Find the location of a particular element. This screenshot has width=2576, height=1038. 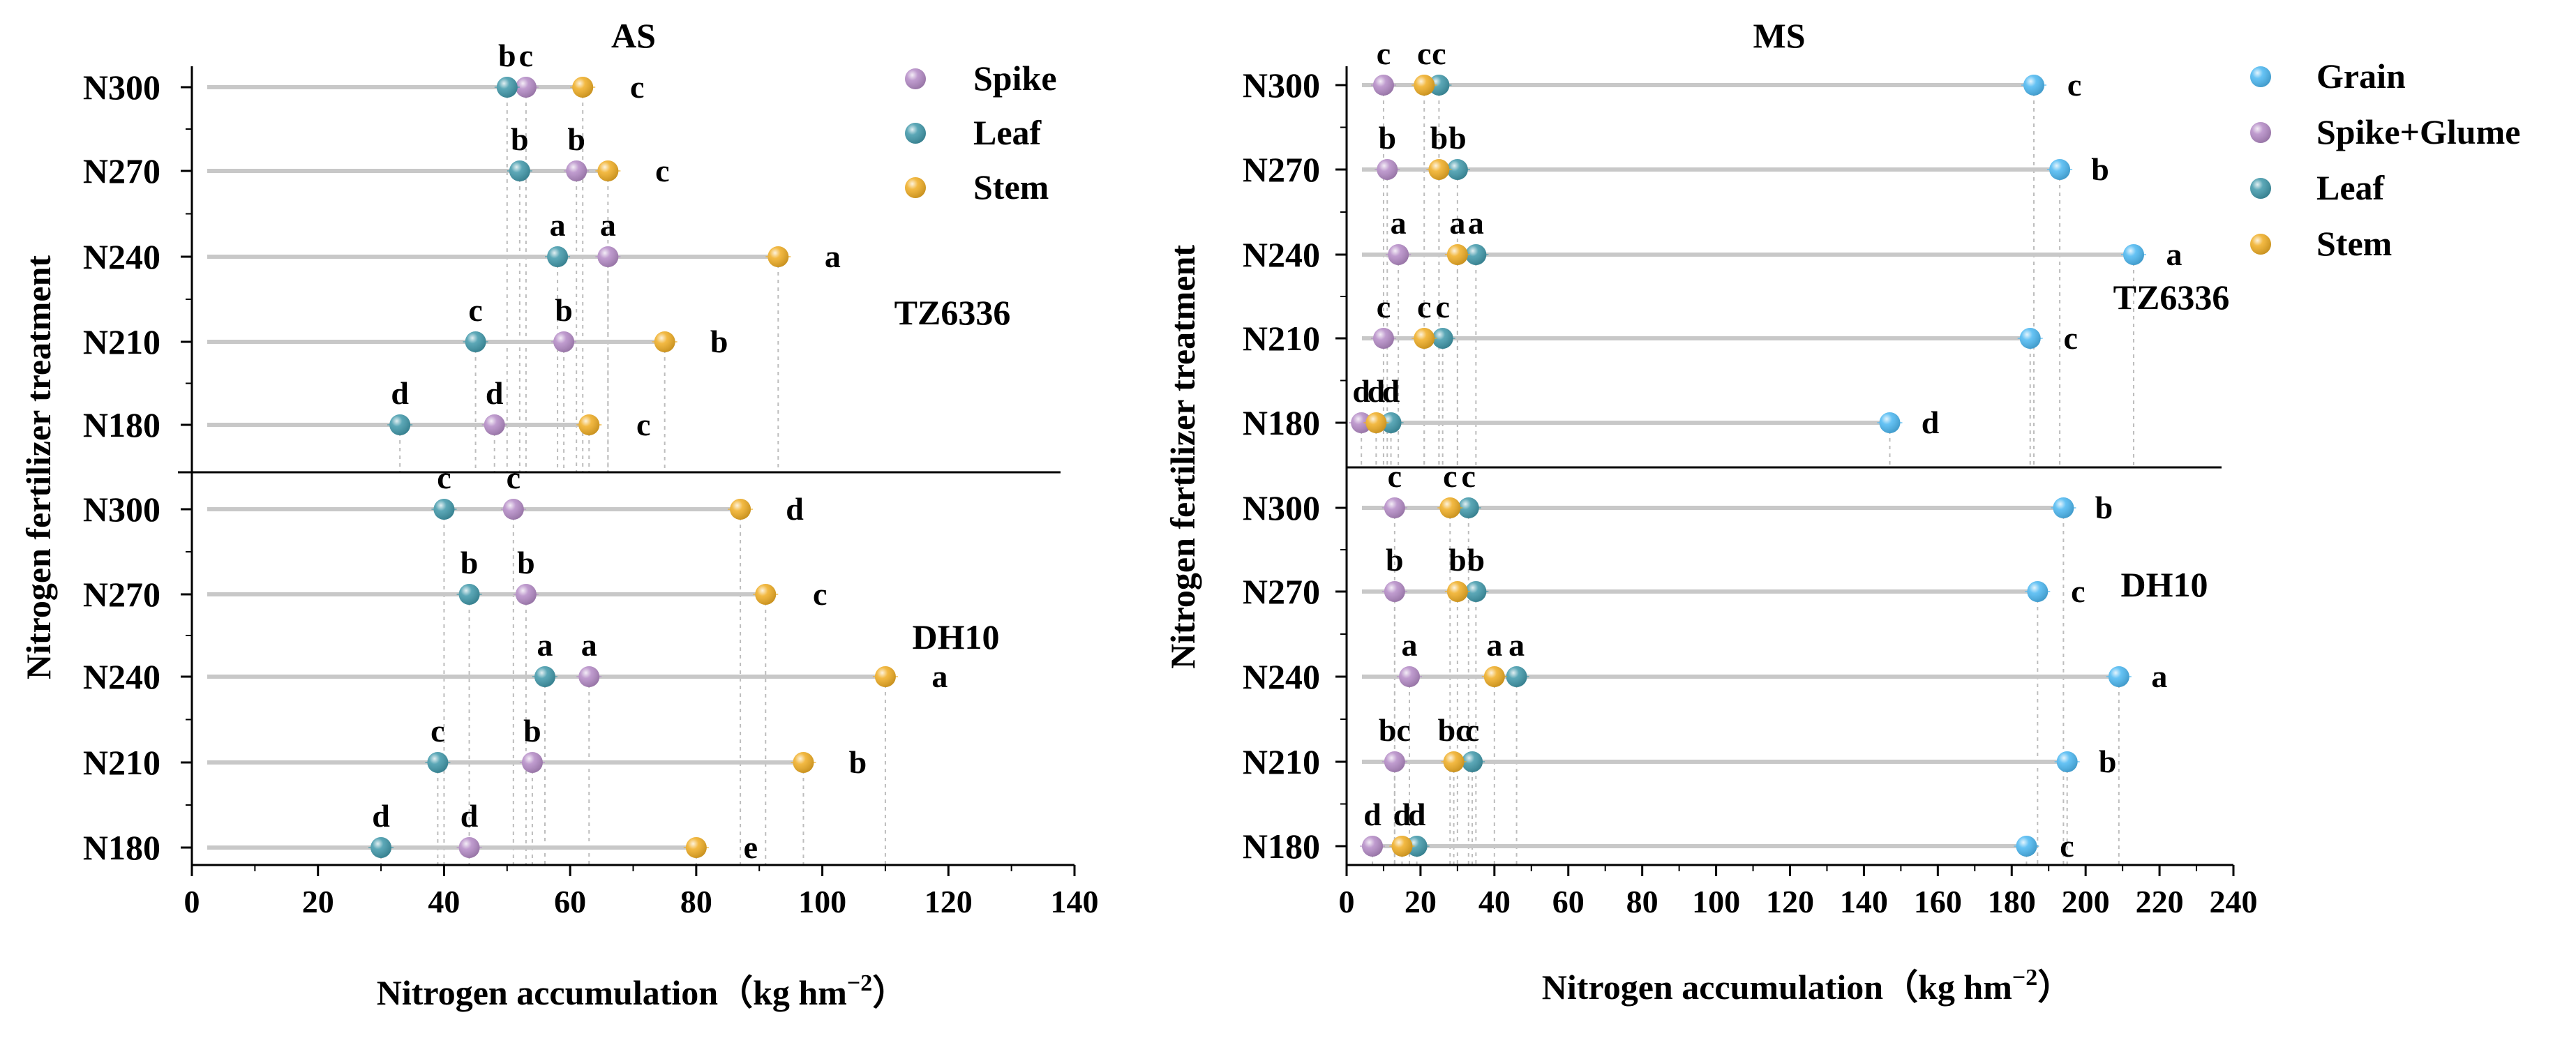

x-tick-label: 40 is located at coordinates (1494, 902).